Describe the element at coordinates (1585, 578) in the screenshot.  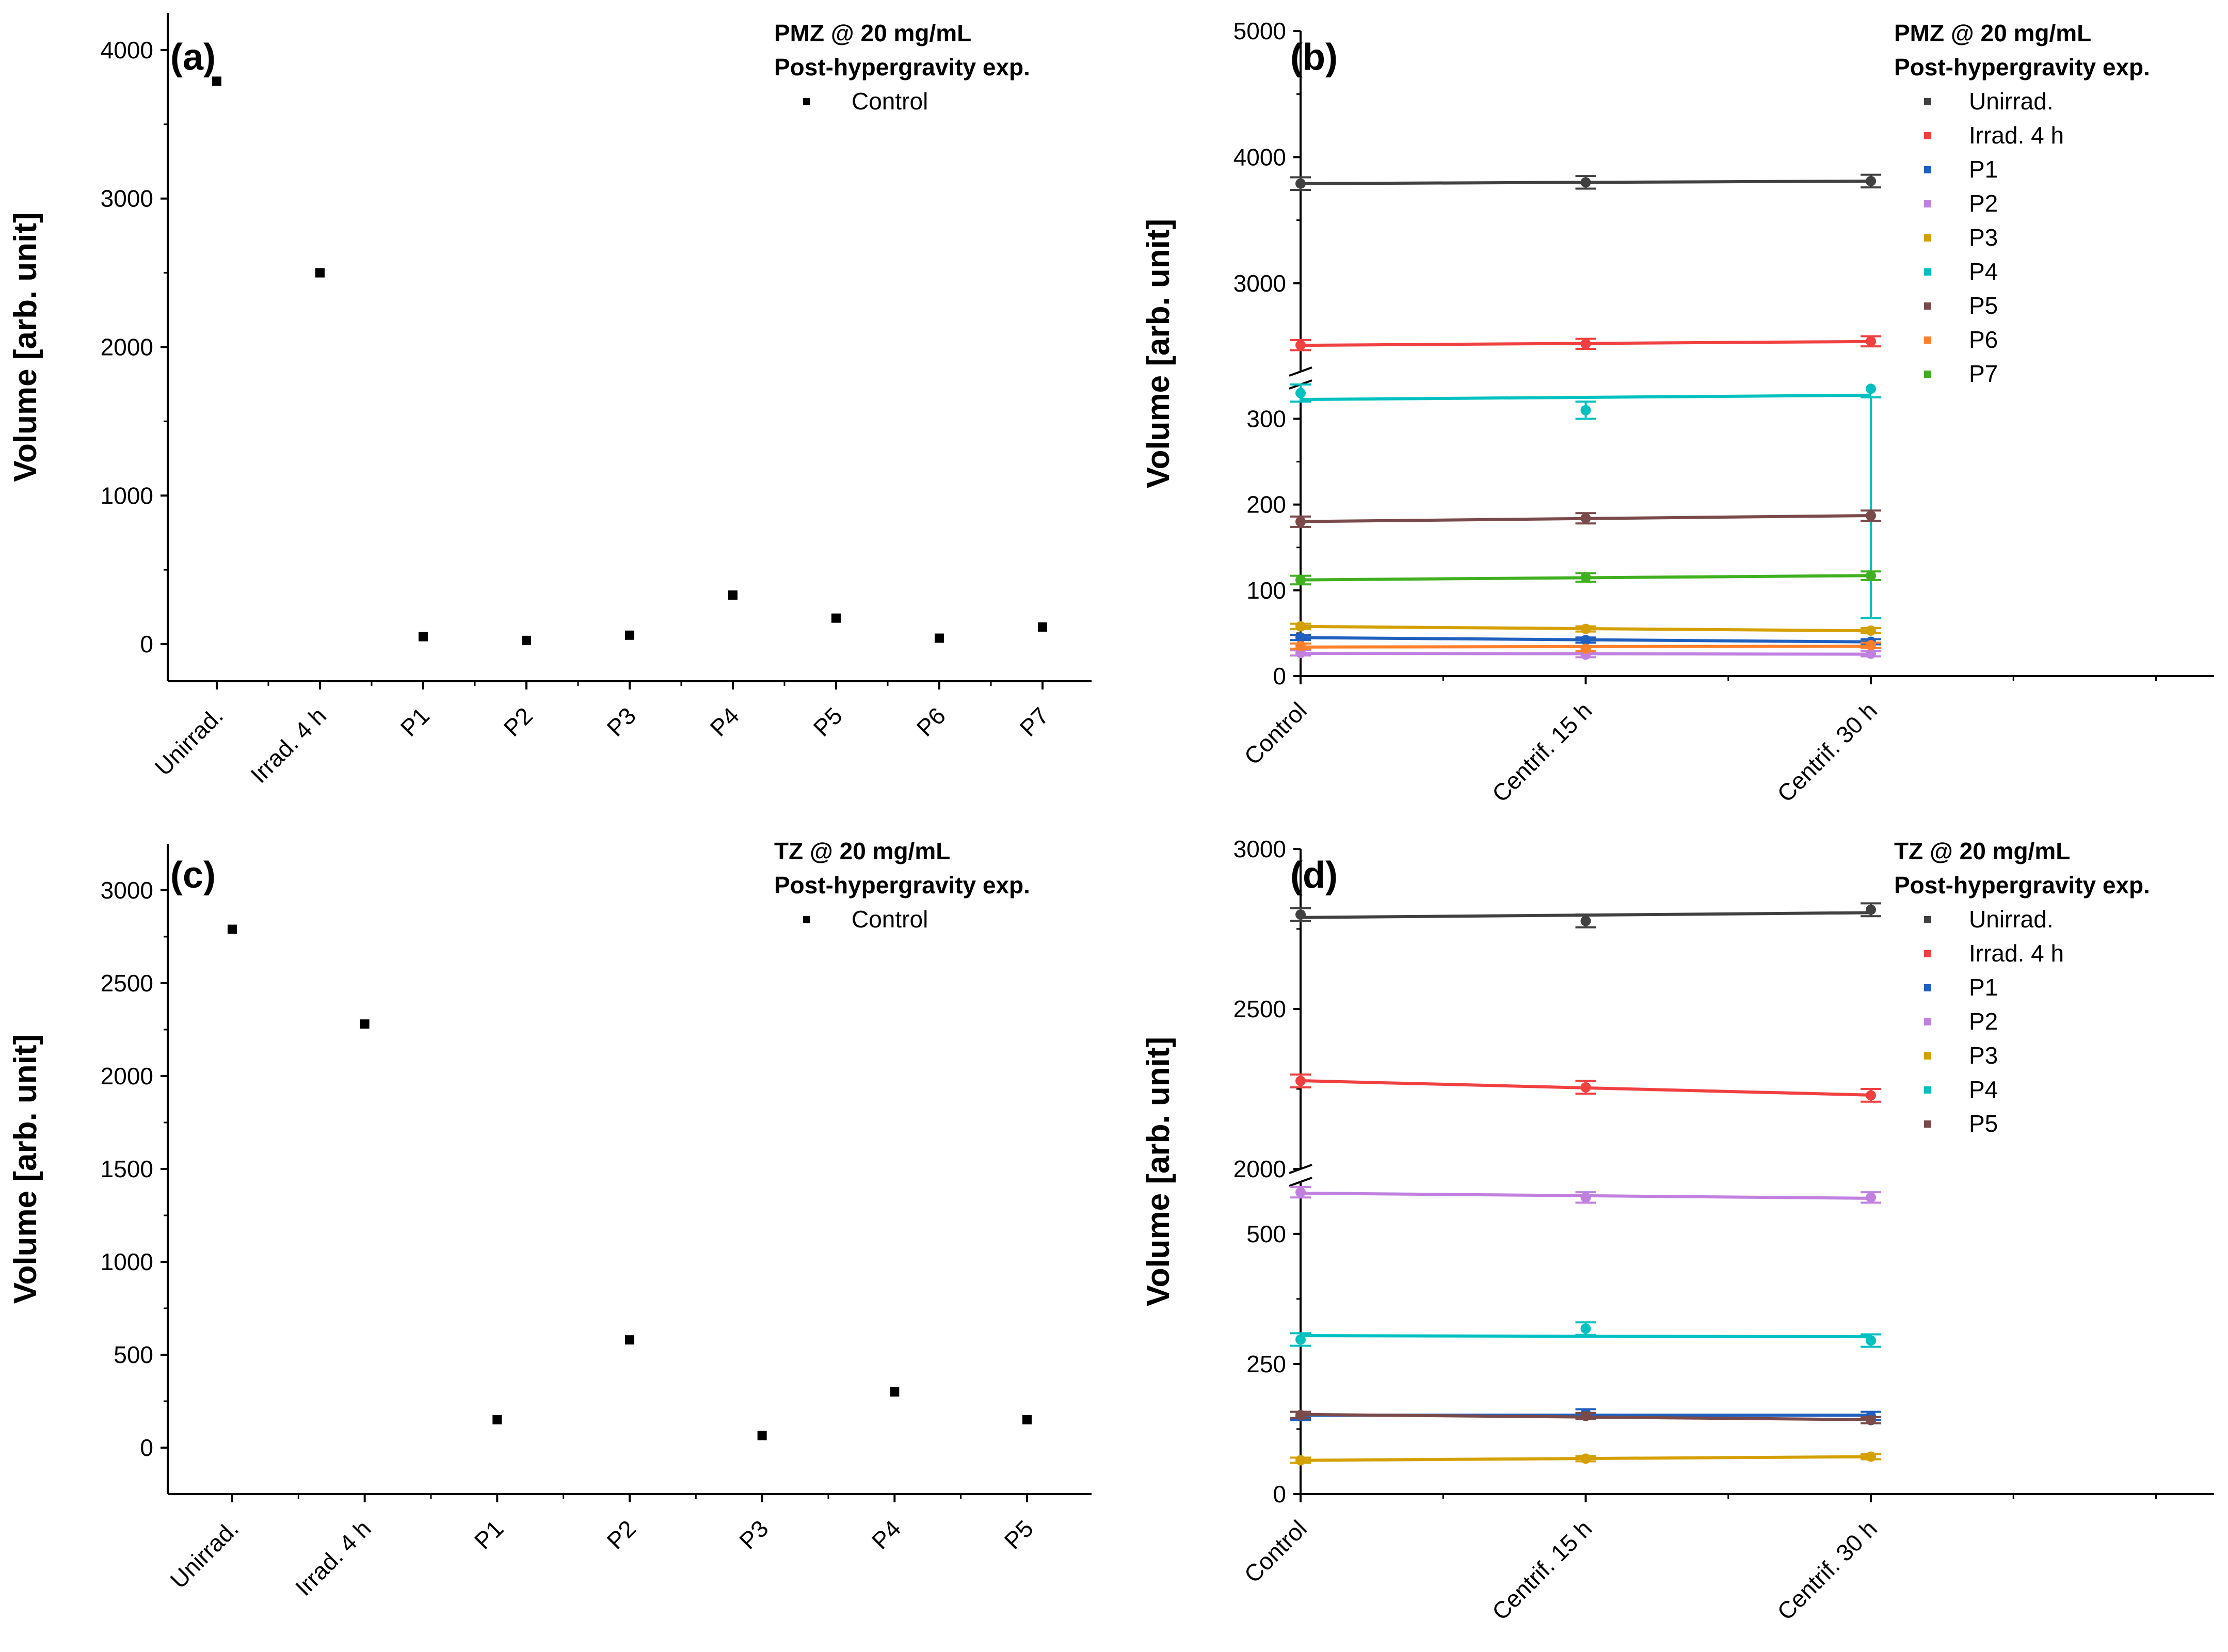
I see `series-p7` at that location.